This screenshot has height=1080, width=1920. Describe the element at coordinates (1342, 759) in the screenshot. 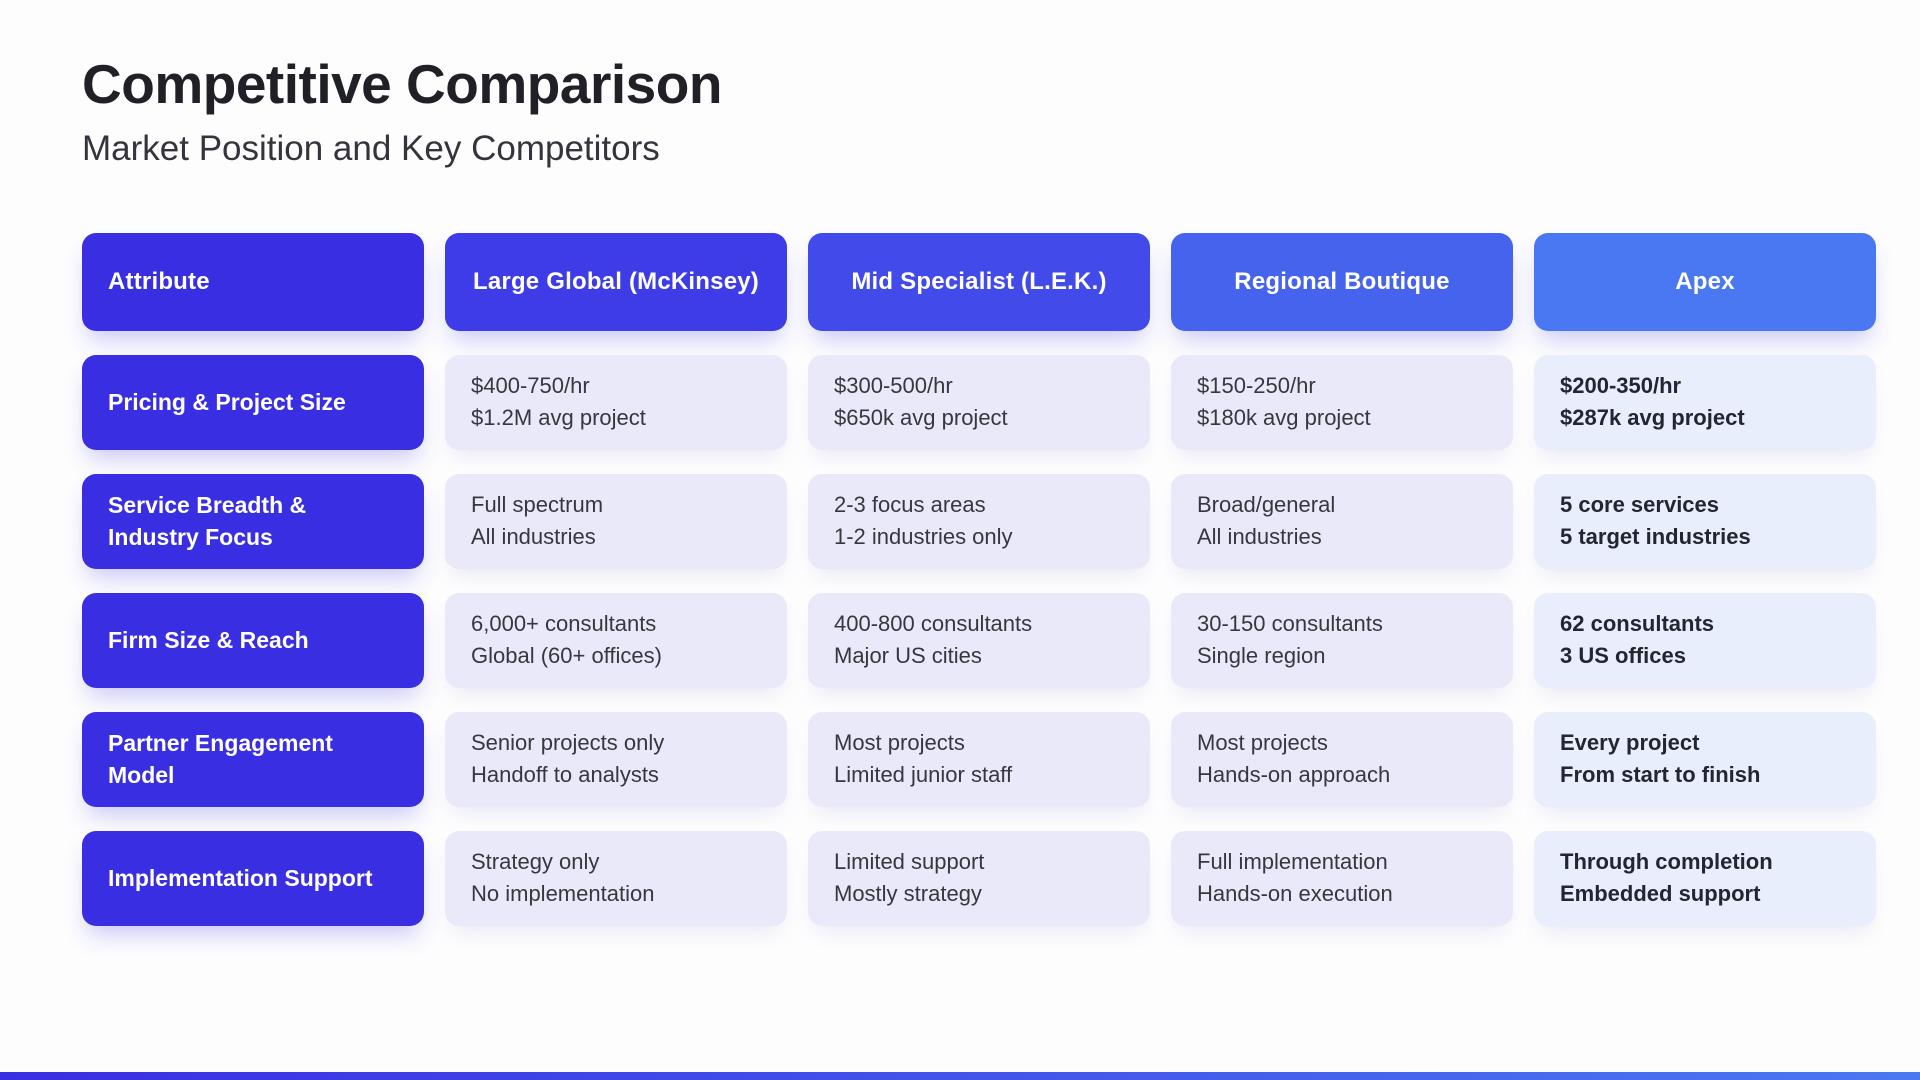

I see `table-cell: Most projects Hands-on approach` at that location.